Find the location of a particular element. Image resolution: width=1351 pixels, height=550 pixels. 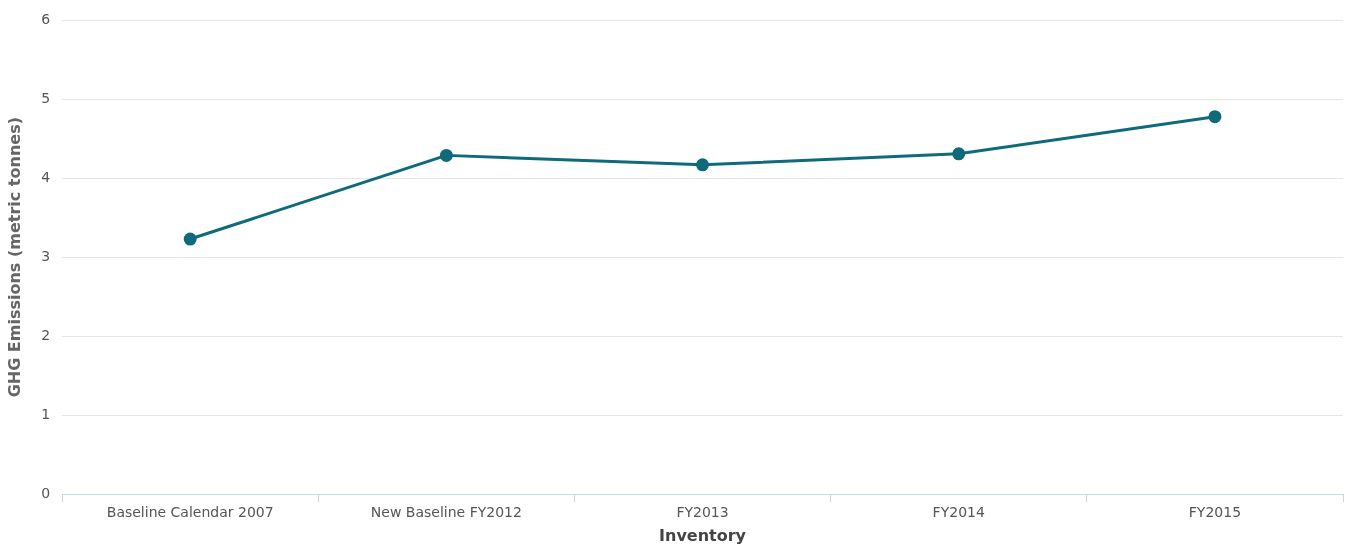

y-tick-label: 2 is located at coordinates (46, 334).